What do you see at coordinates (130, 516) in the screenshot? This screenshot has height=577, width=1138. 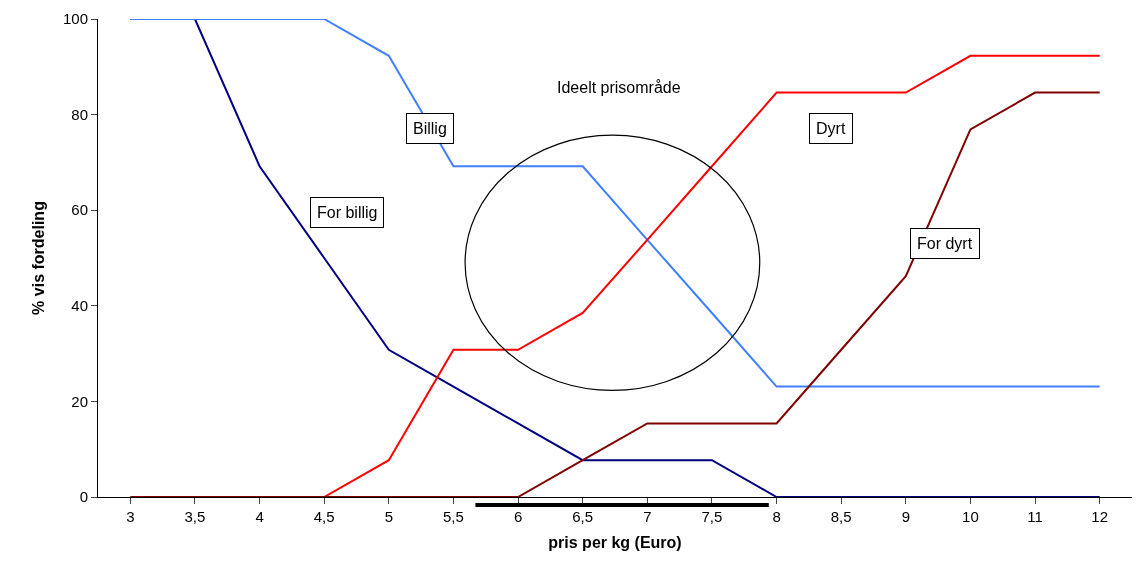 I see `x-tick-label: 3` at bounding box center [130, 516].